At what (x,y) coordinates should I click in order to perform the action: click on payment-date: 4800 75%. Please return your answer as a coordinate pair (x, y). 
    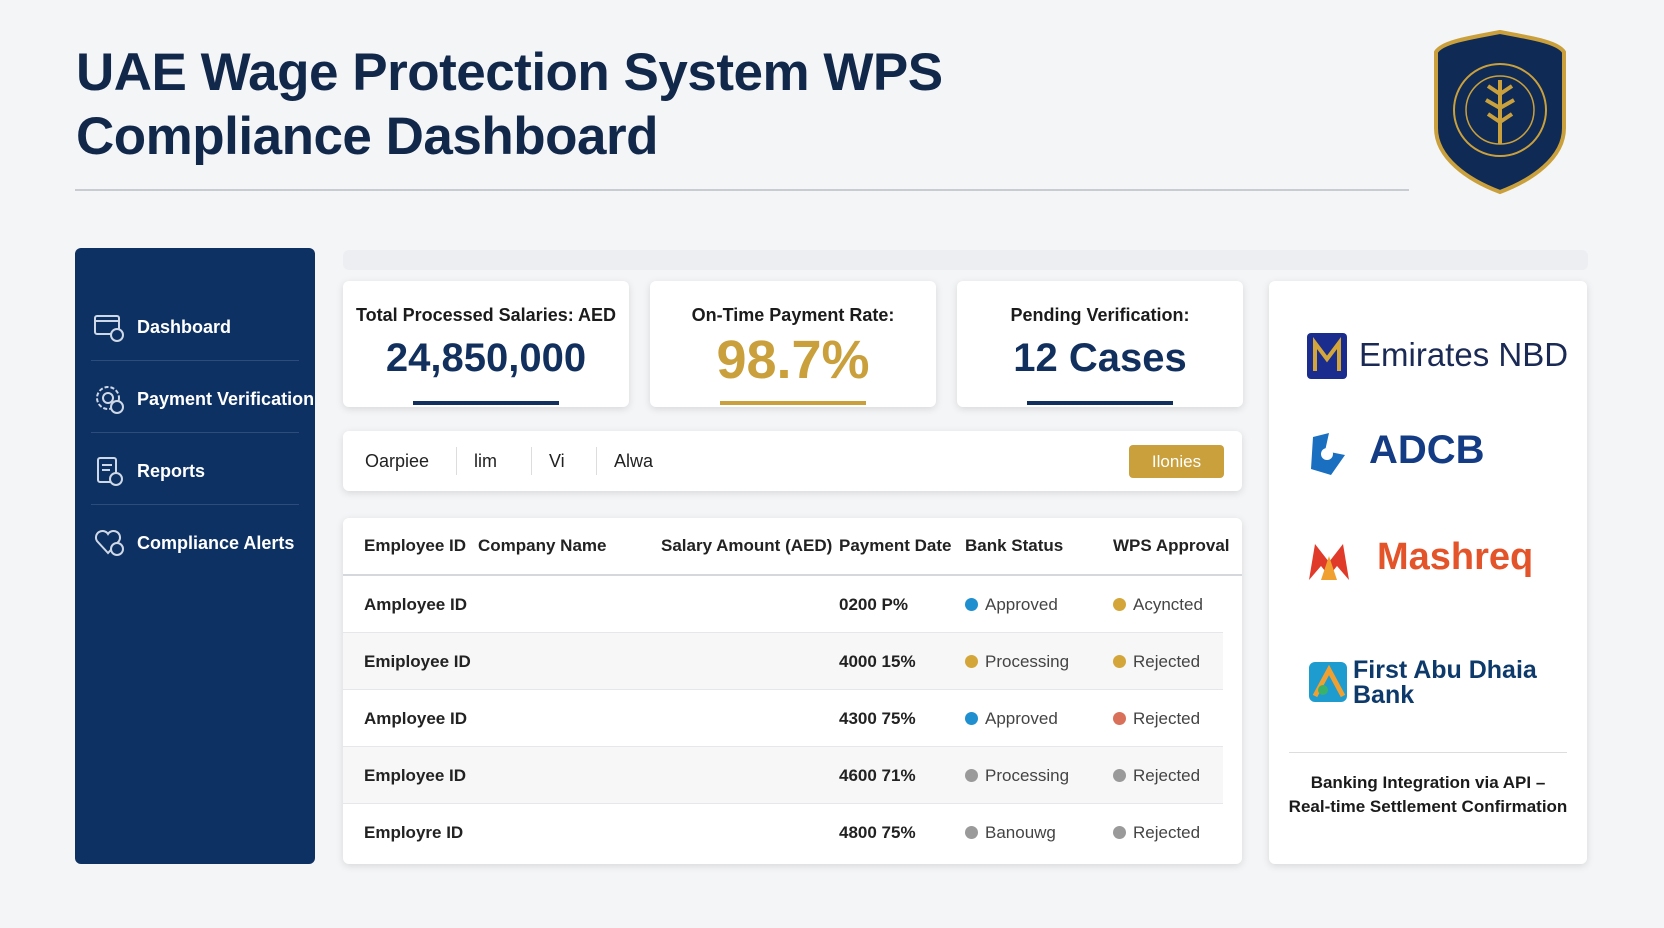
    Looking at the image, I should click on (877, 832).